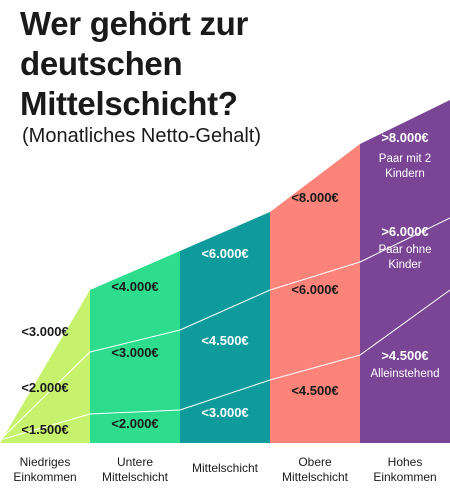  What do you see at coordinates (405, 462) in the screenshot?
I see `category-label: Hohes` at bounding box center [405, 462].